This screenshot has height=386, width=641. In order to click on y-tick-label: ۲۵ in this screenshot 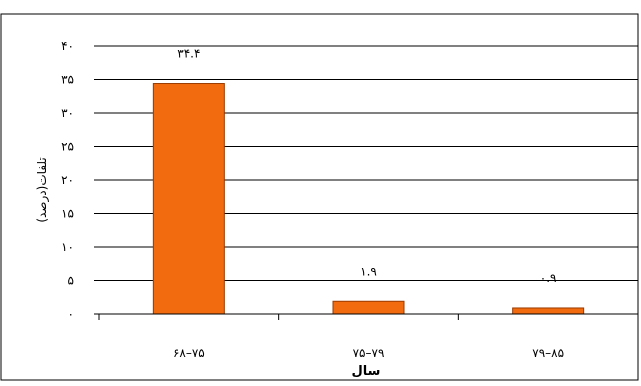, I will do `click(67, 147)`.